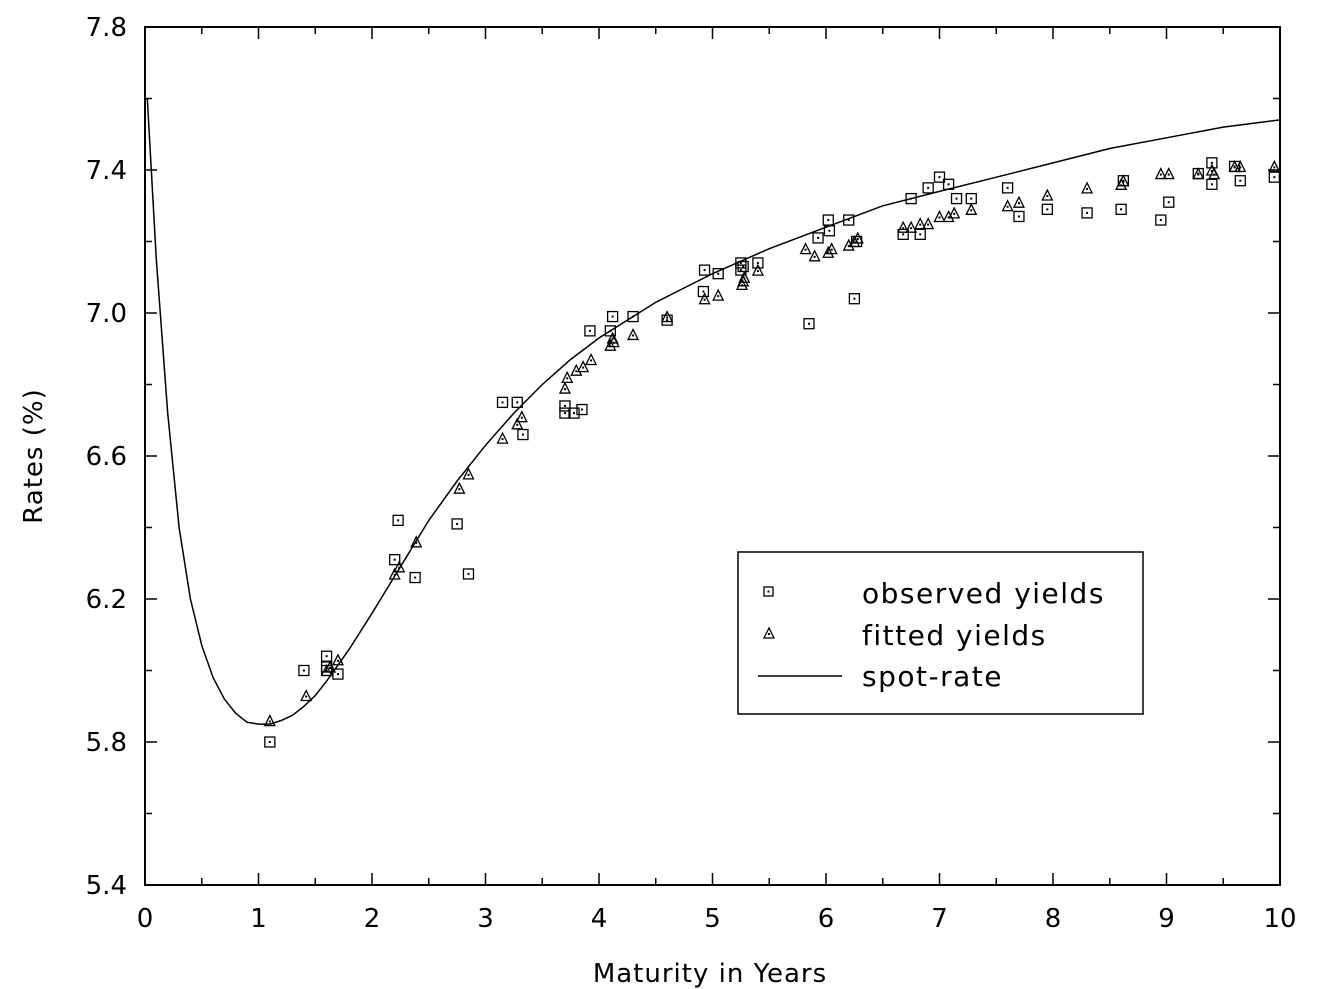 This screenshot has height=989, width=1317. Describe the element at coordinates (106, 600) in the screenshot. I see `y-tick-label: 6.2` at that location.